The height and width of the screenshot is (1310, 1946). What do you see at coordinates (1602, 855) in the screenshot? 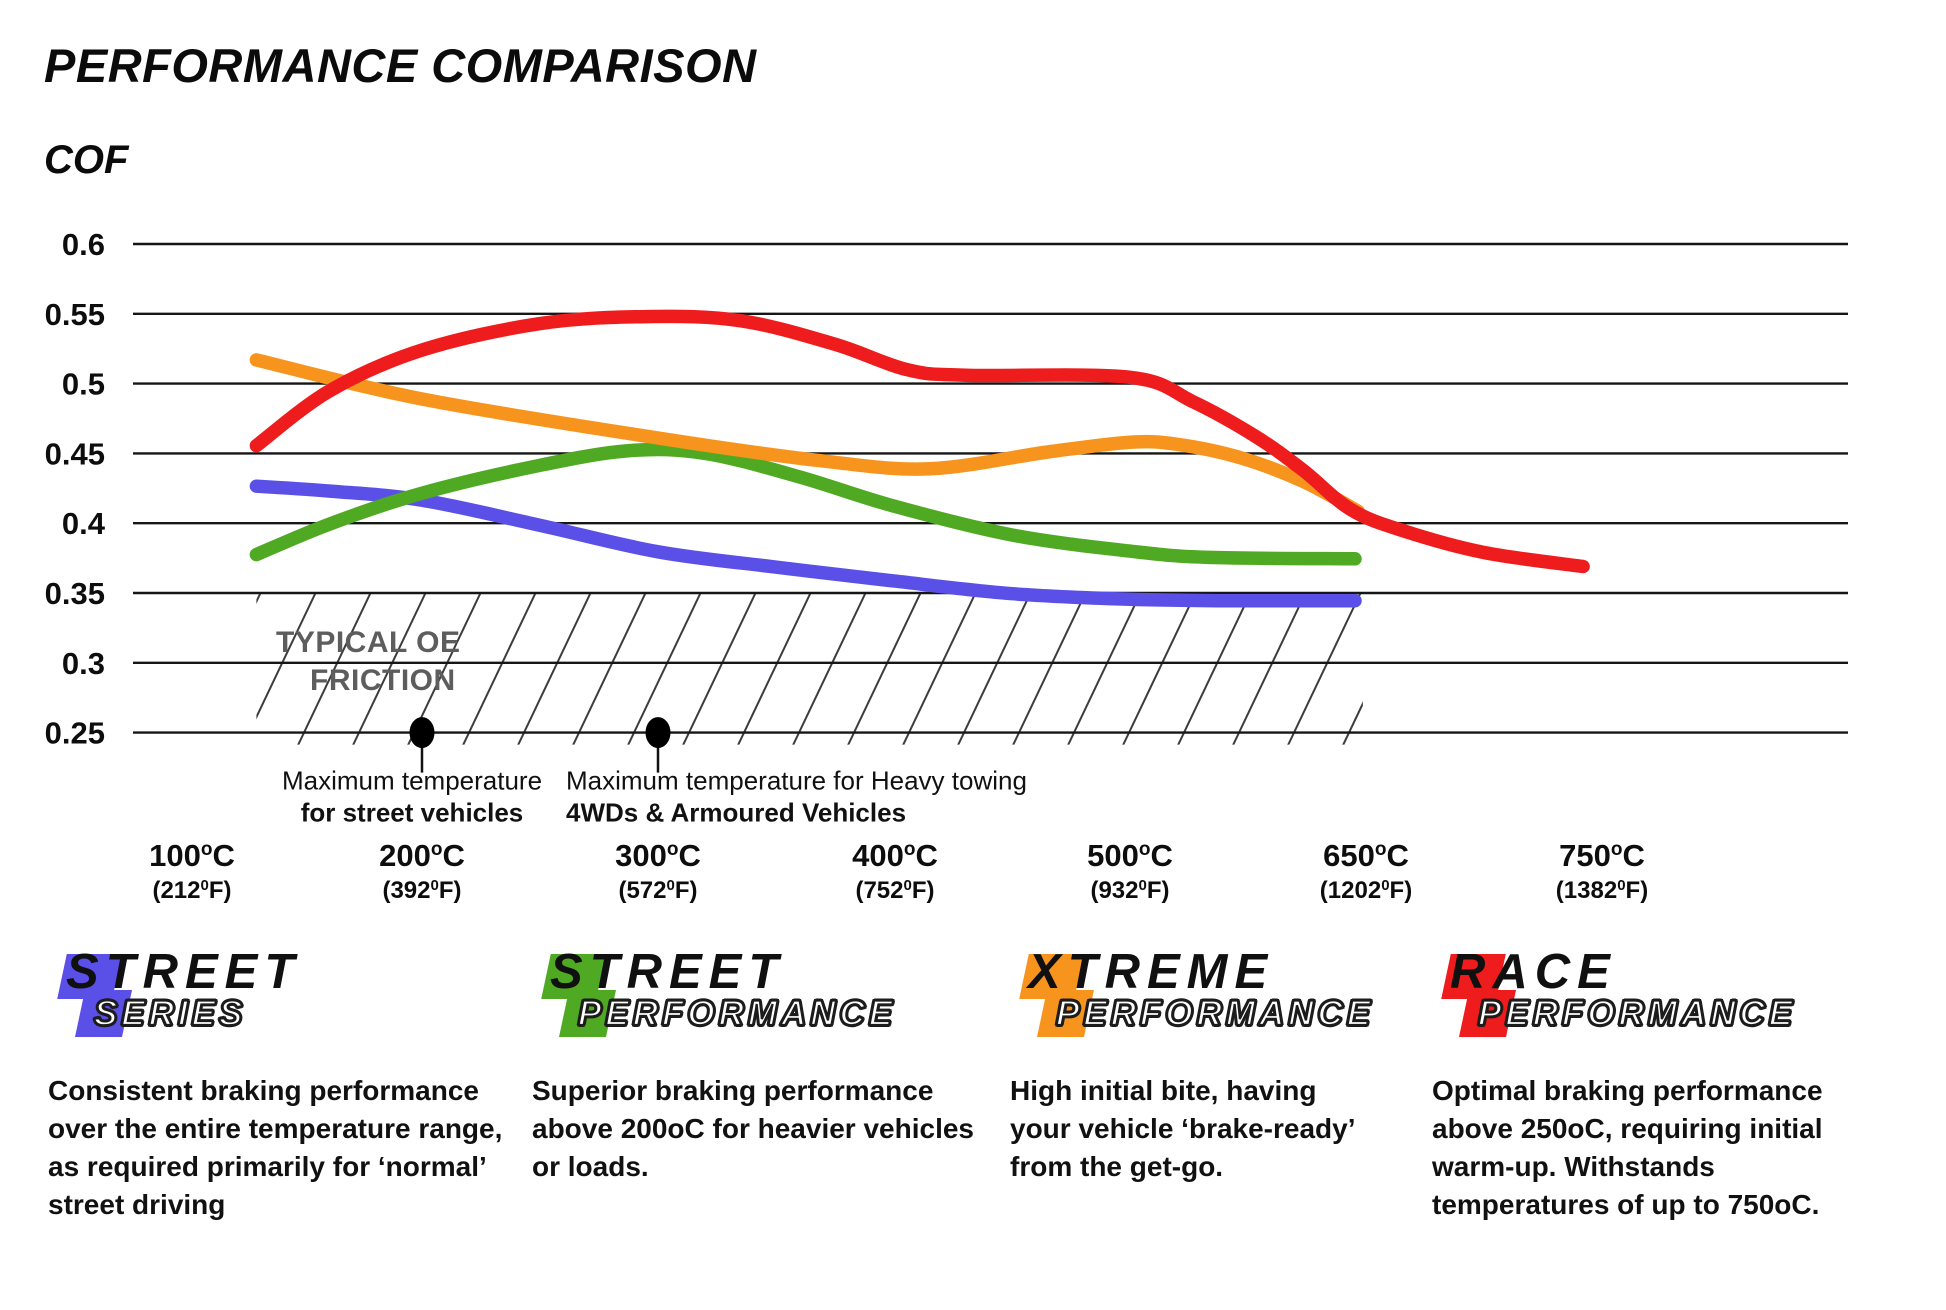
I see `x-tick-celsius: 750oC` at bounding box center [1602, 855].